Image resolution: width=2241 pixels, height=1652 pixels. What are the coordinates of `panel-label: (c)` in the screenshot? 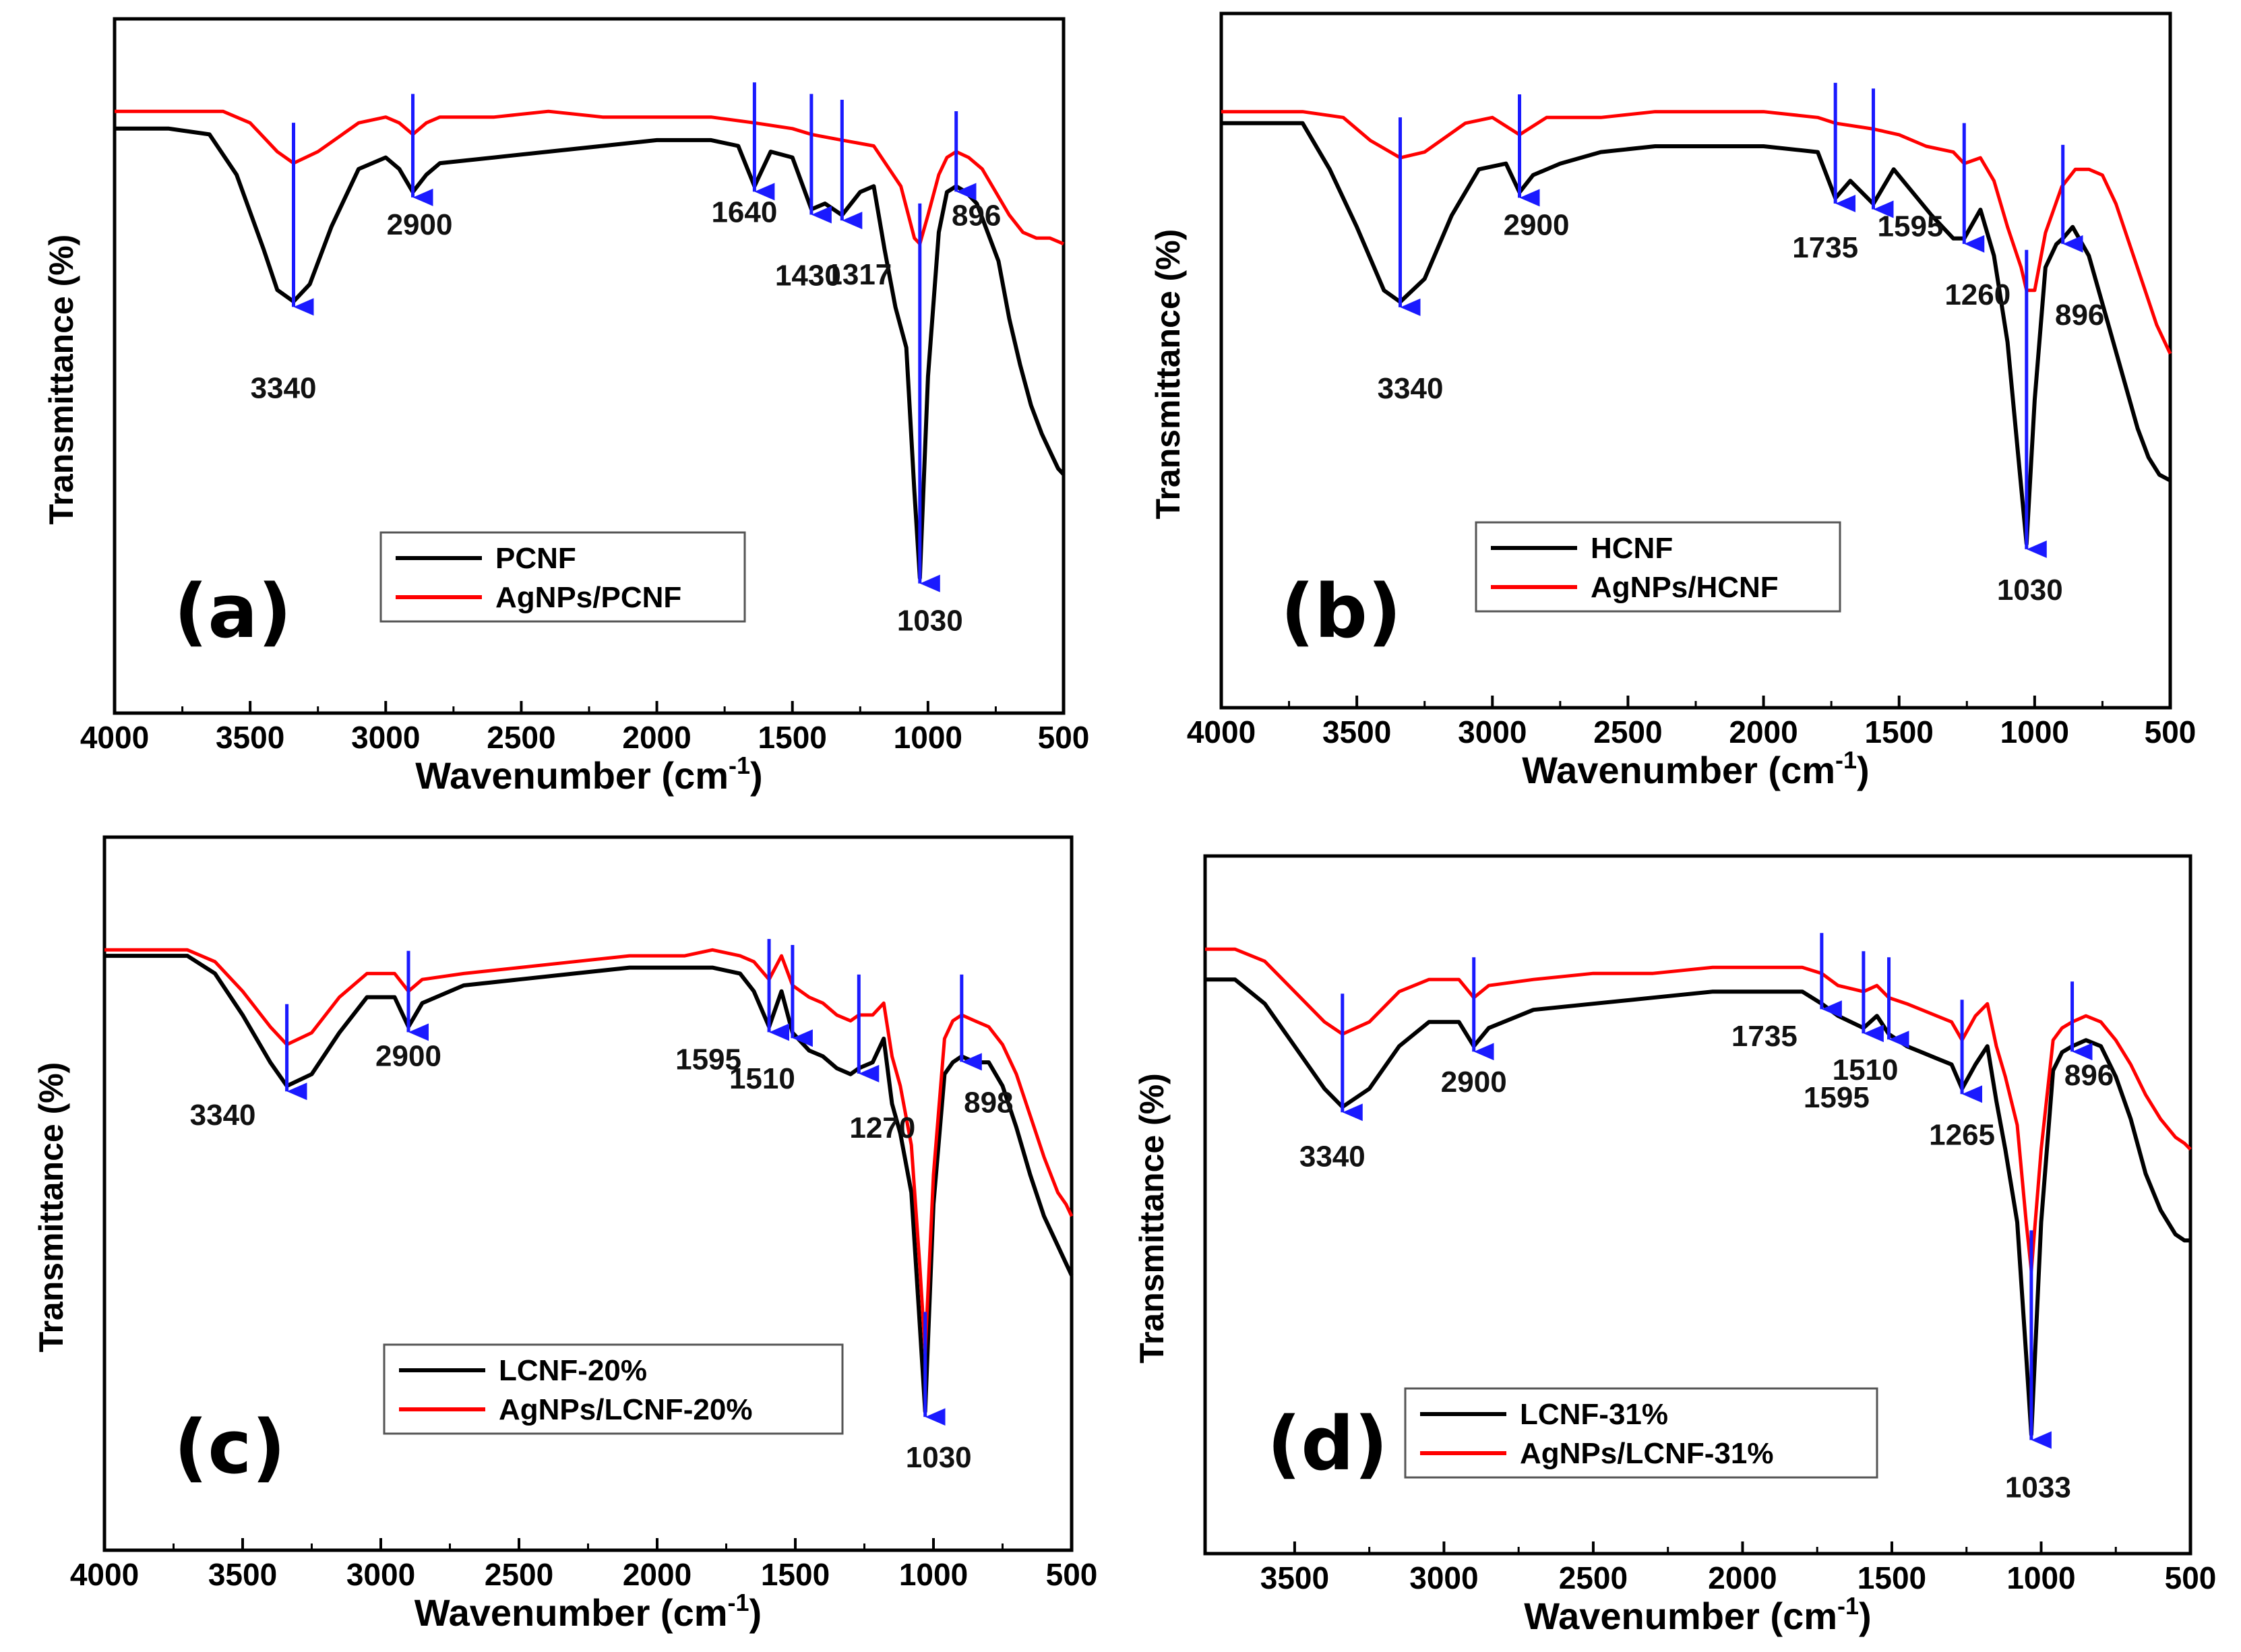 It's located at (230, 1447).